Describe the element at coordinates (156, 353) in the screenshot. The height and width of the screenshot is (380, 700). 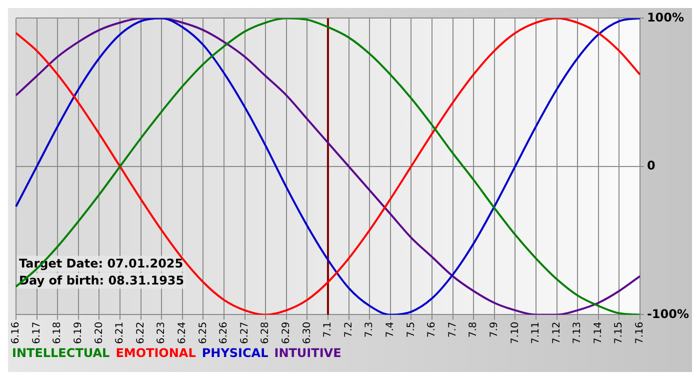
I see `text: EMOTIONAL` at that location.